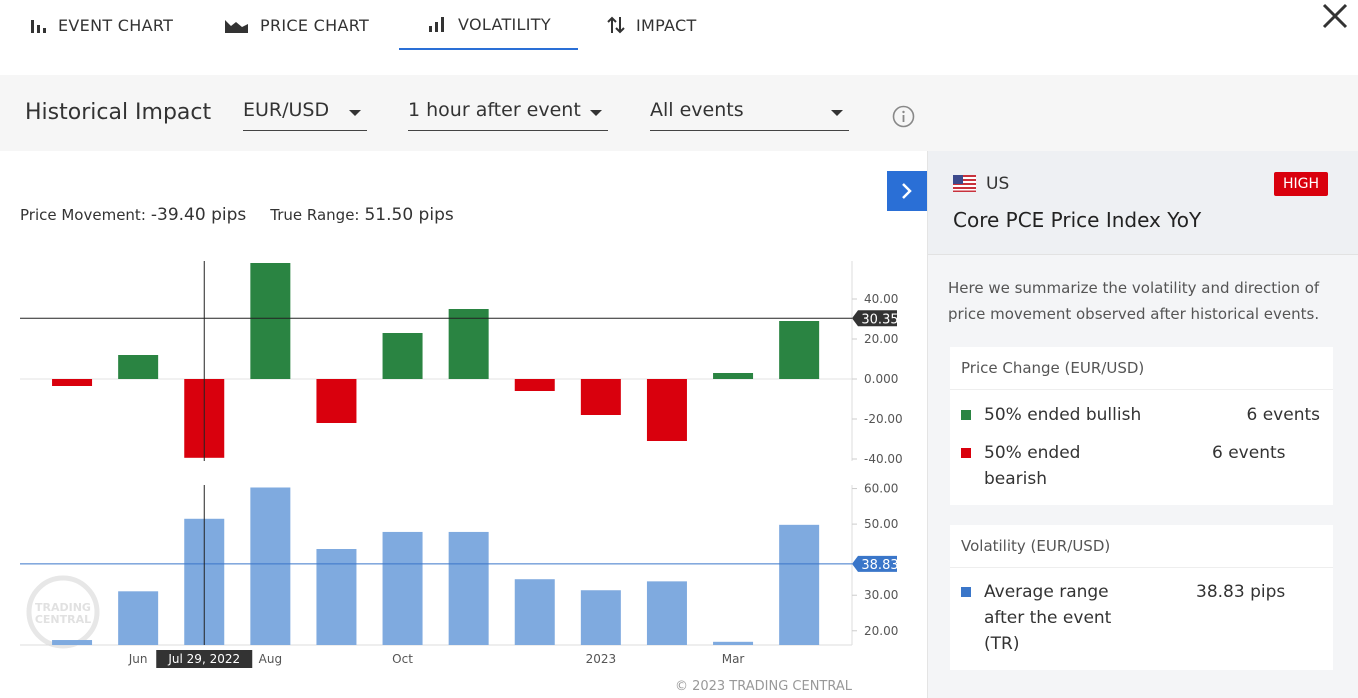 The height and width of the screenshot is (698, 1358). I want to click on panel-header: US HIGH Core PCE Price Index YoY, so click(1143, 203).